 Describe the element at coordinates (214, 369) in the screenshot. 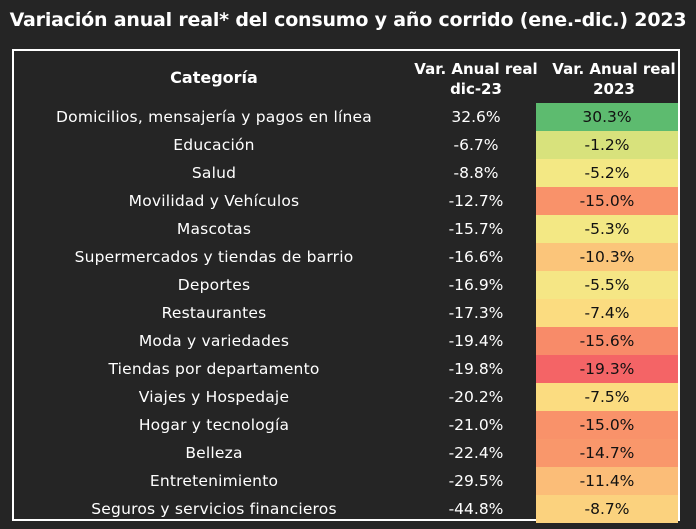

I see `row-category: Tiendas por departamento` at that location.